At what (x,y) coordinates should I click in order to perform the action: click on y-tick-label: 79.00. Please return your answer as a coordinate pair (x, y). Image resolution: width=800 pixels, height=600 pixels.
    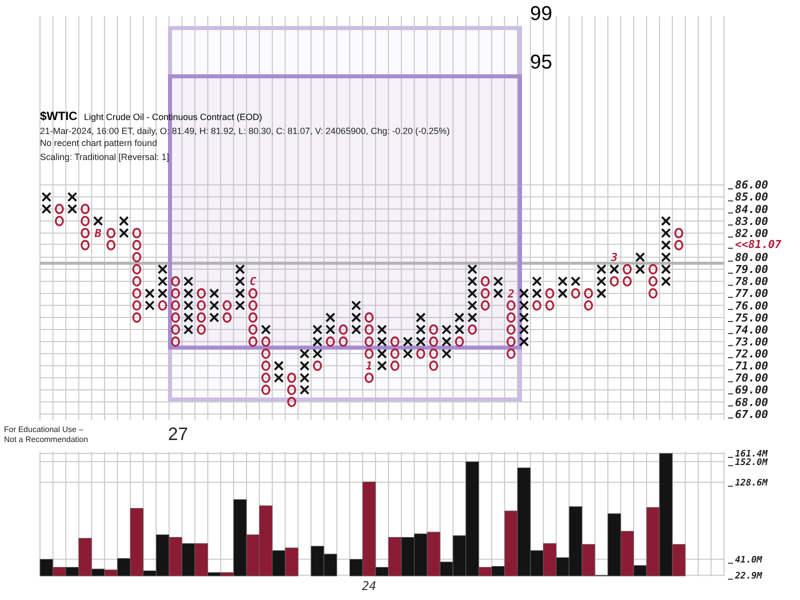
    Looking at the image, I should click on (751, 269).